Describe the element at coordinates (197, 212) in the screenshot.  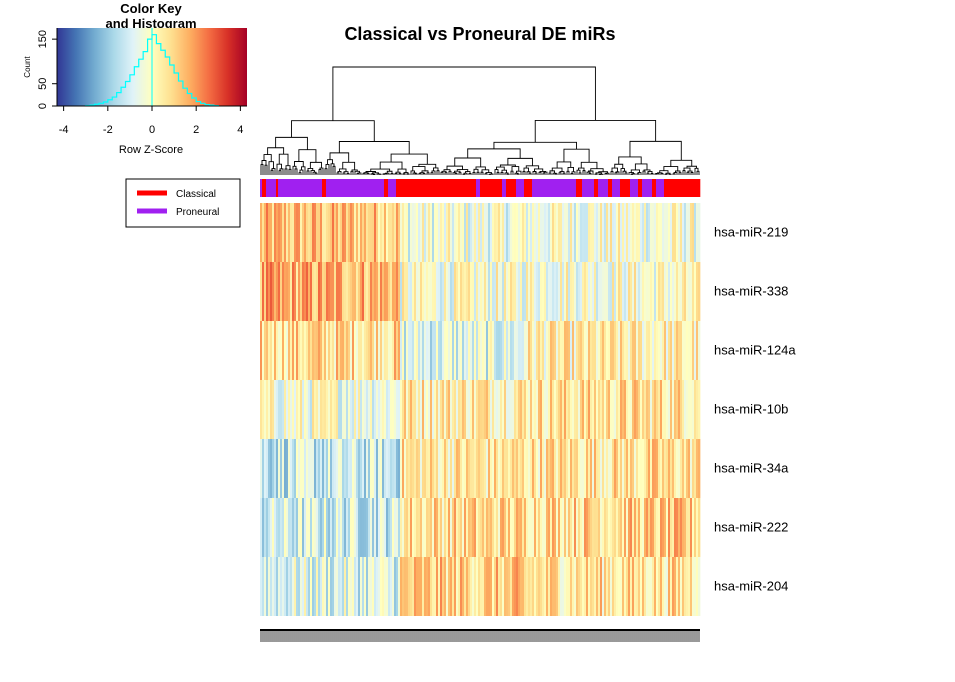
I see `legend-label-proneural: Proneural` at that location.